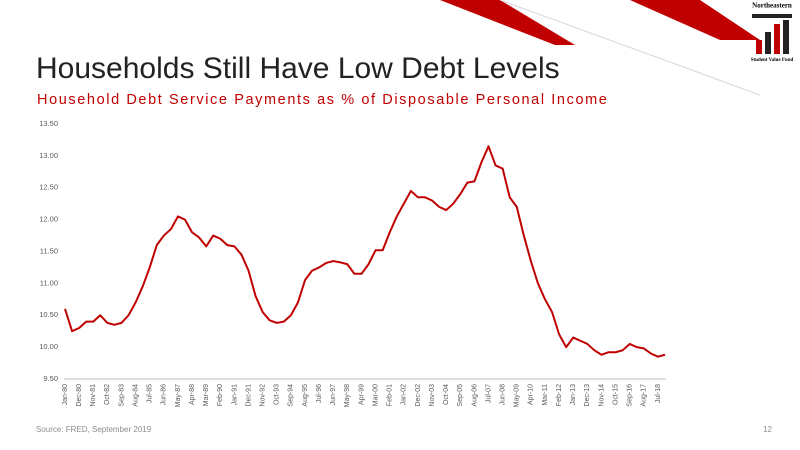  I want to click on x-tick-label: Jan-02, so click(404, 395).